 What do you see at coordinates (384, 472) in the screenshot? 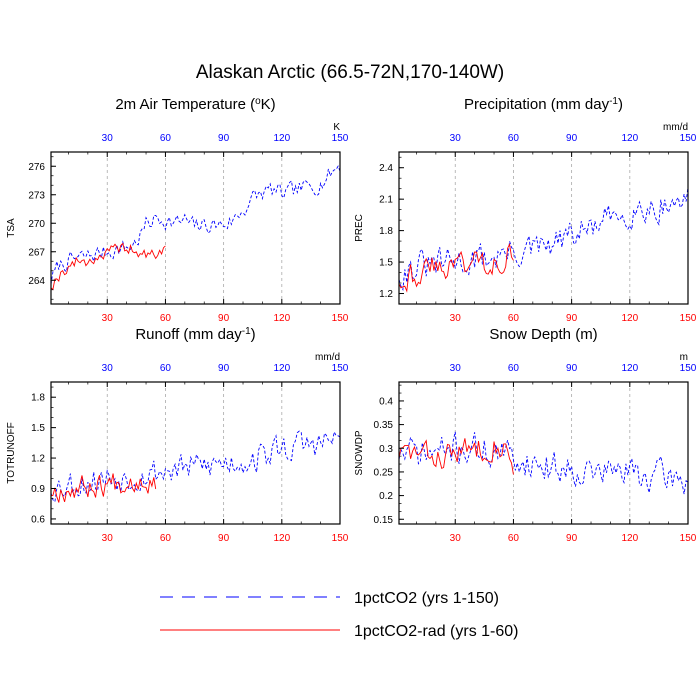
I see `y-tick-label: 0.25` at bounding box center [384, 472].